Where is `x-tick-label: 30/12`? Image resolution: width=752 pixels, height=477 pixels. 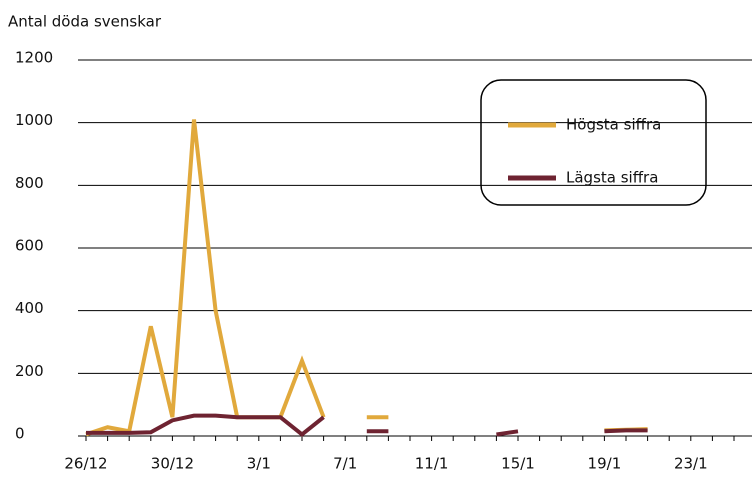
x-tick-label: 30/12 is located at coordinates (172, 464).